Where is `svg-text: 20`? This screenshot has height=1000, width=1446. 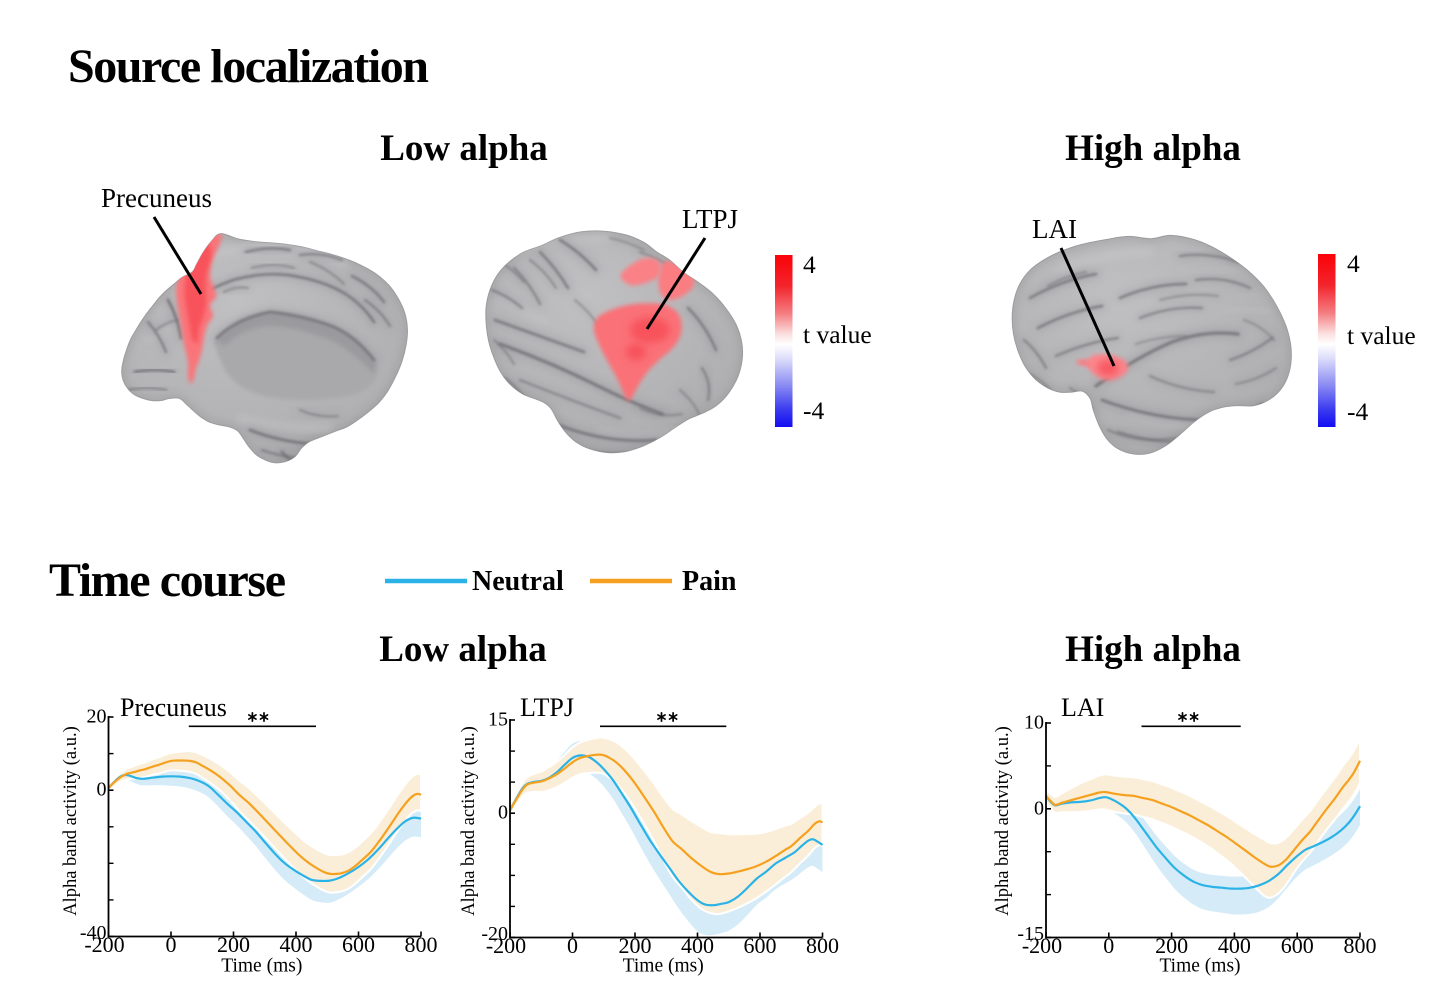
svg-text: 20 is located at coordinates (97, 717).